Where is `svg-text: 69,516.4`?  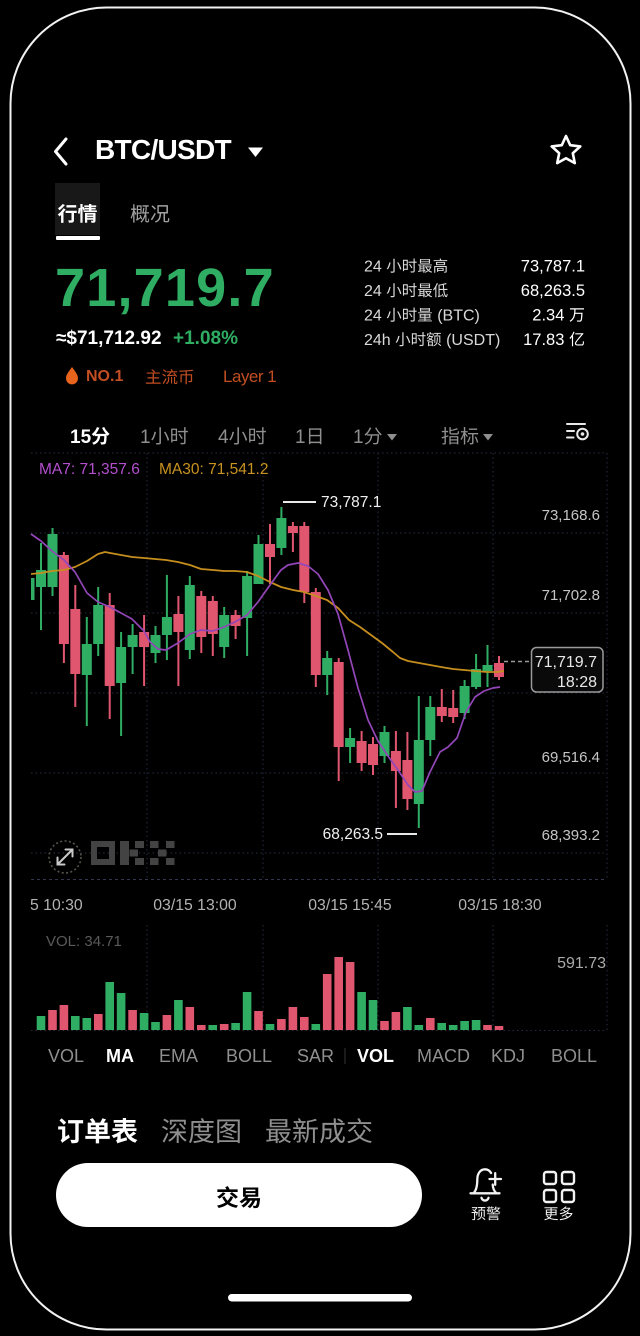 svg-text: 69,516.4 is located at coordinates (571, 757).